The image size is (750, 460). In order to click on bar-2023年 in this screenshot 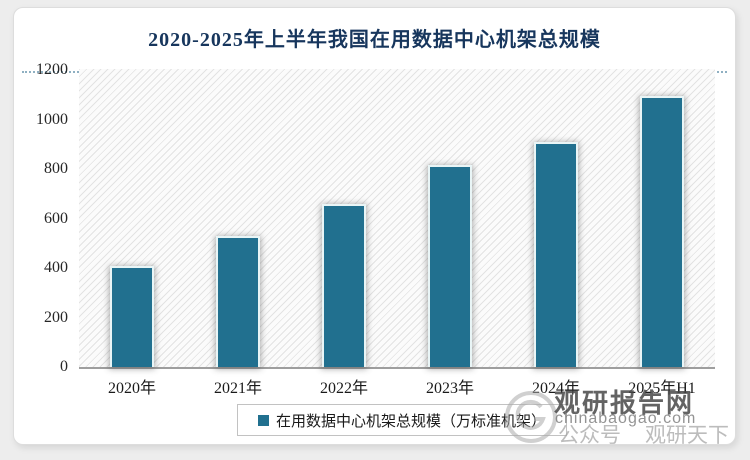, I will do `click(450, 266)`.